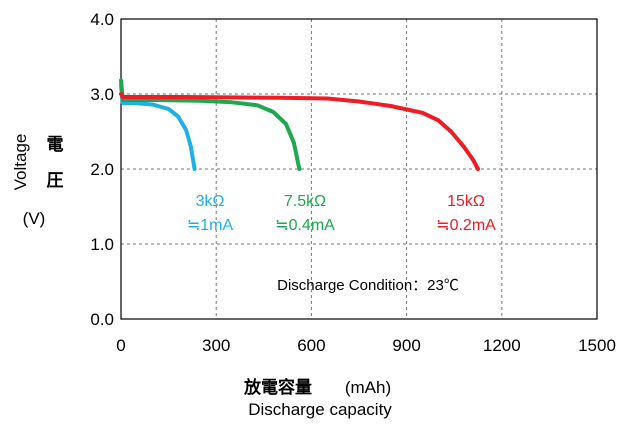 The height and width of the screenshot is (424, 619). Describe the element at coordinates (277, 387) in the screenshot. I see `x-axis-label-jp: 放電容量` at that location.